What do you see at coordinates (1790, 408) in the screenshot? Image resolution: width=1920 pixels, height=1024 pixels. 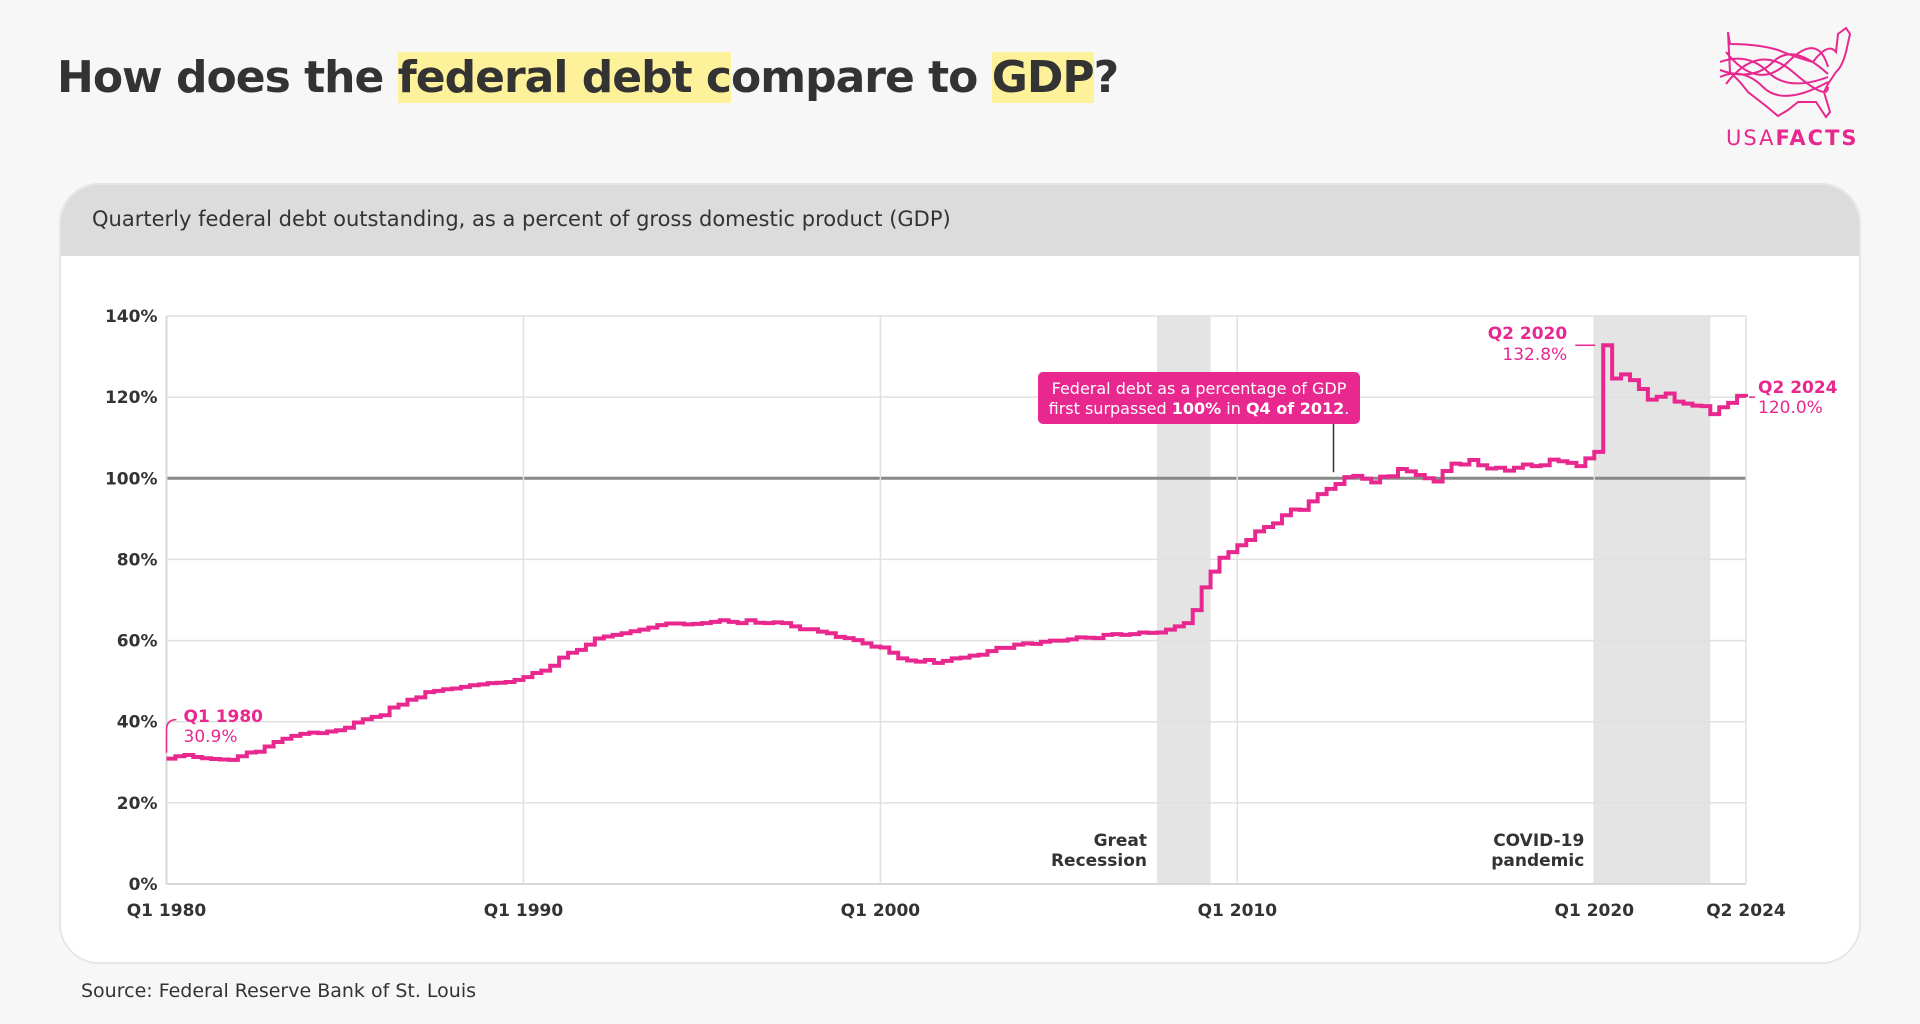 I see `end-annotation-value: 120.0%` at bounding box center [1790, 408].